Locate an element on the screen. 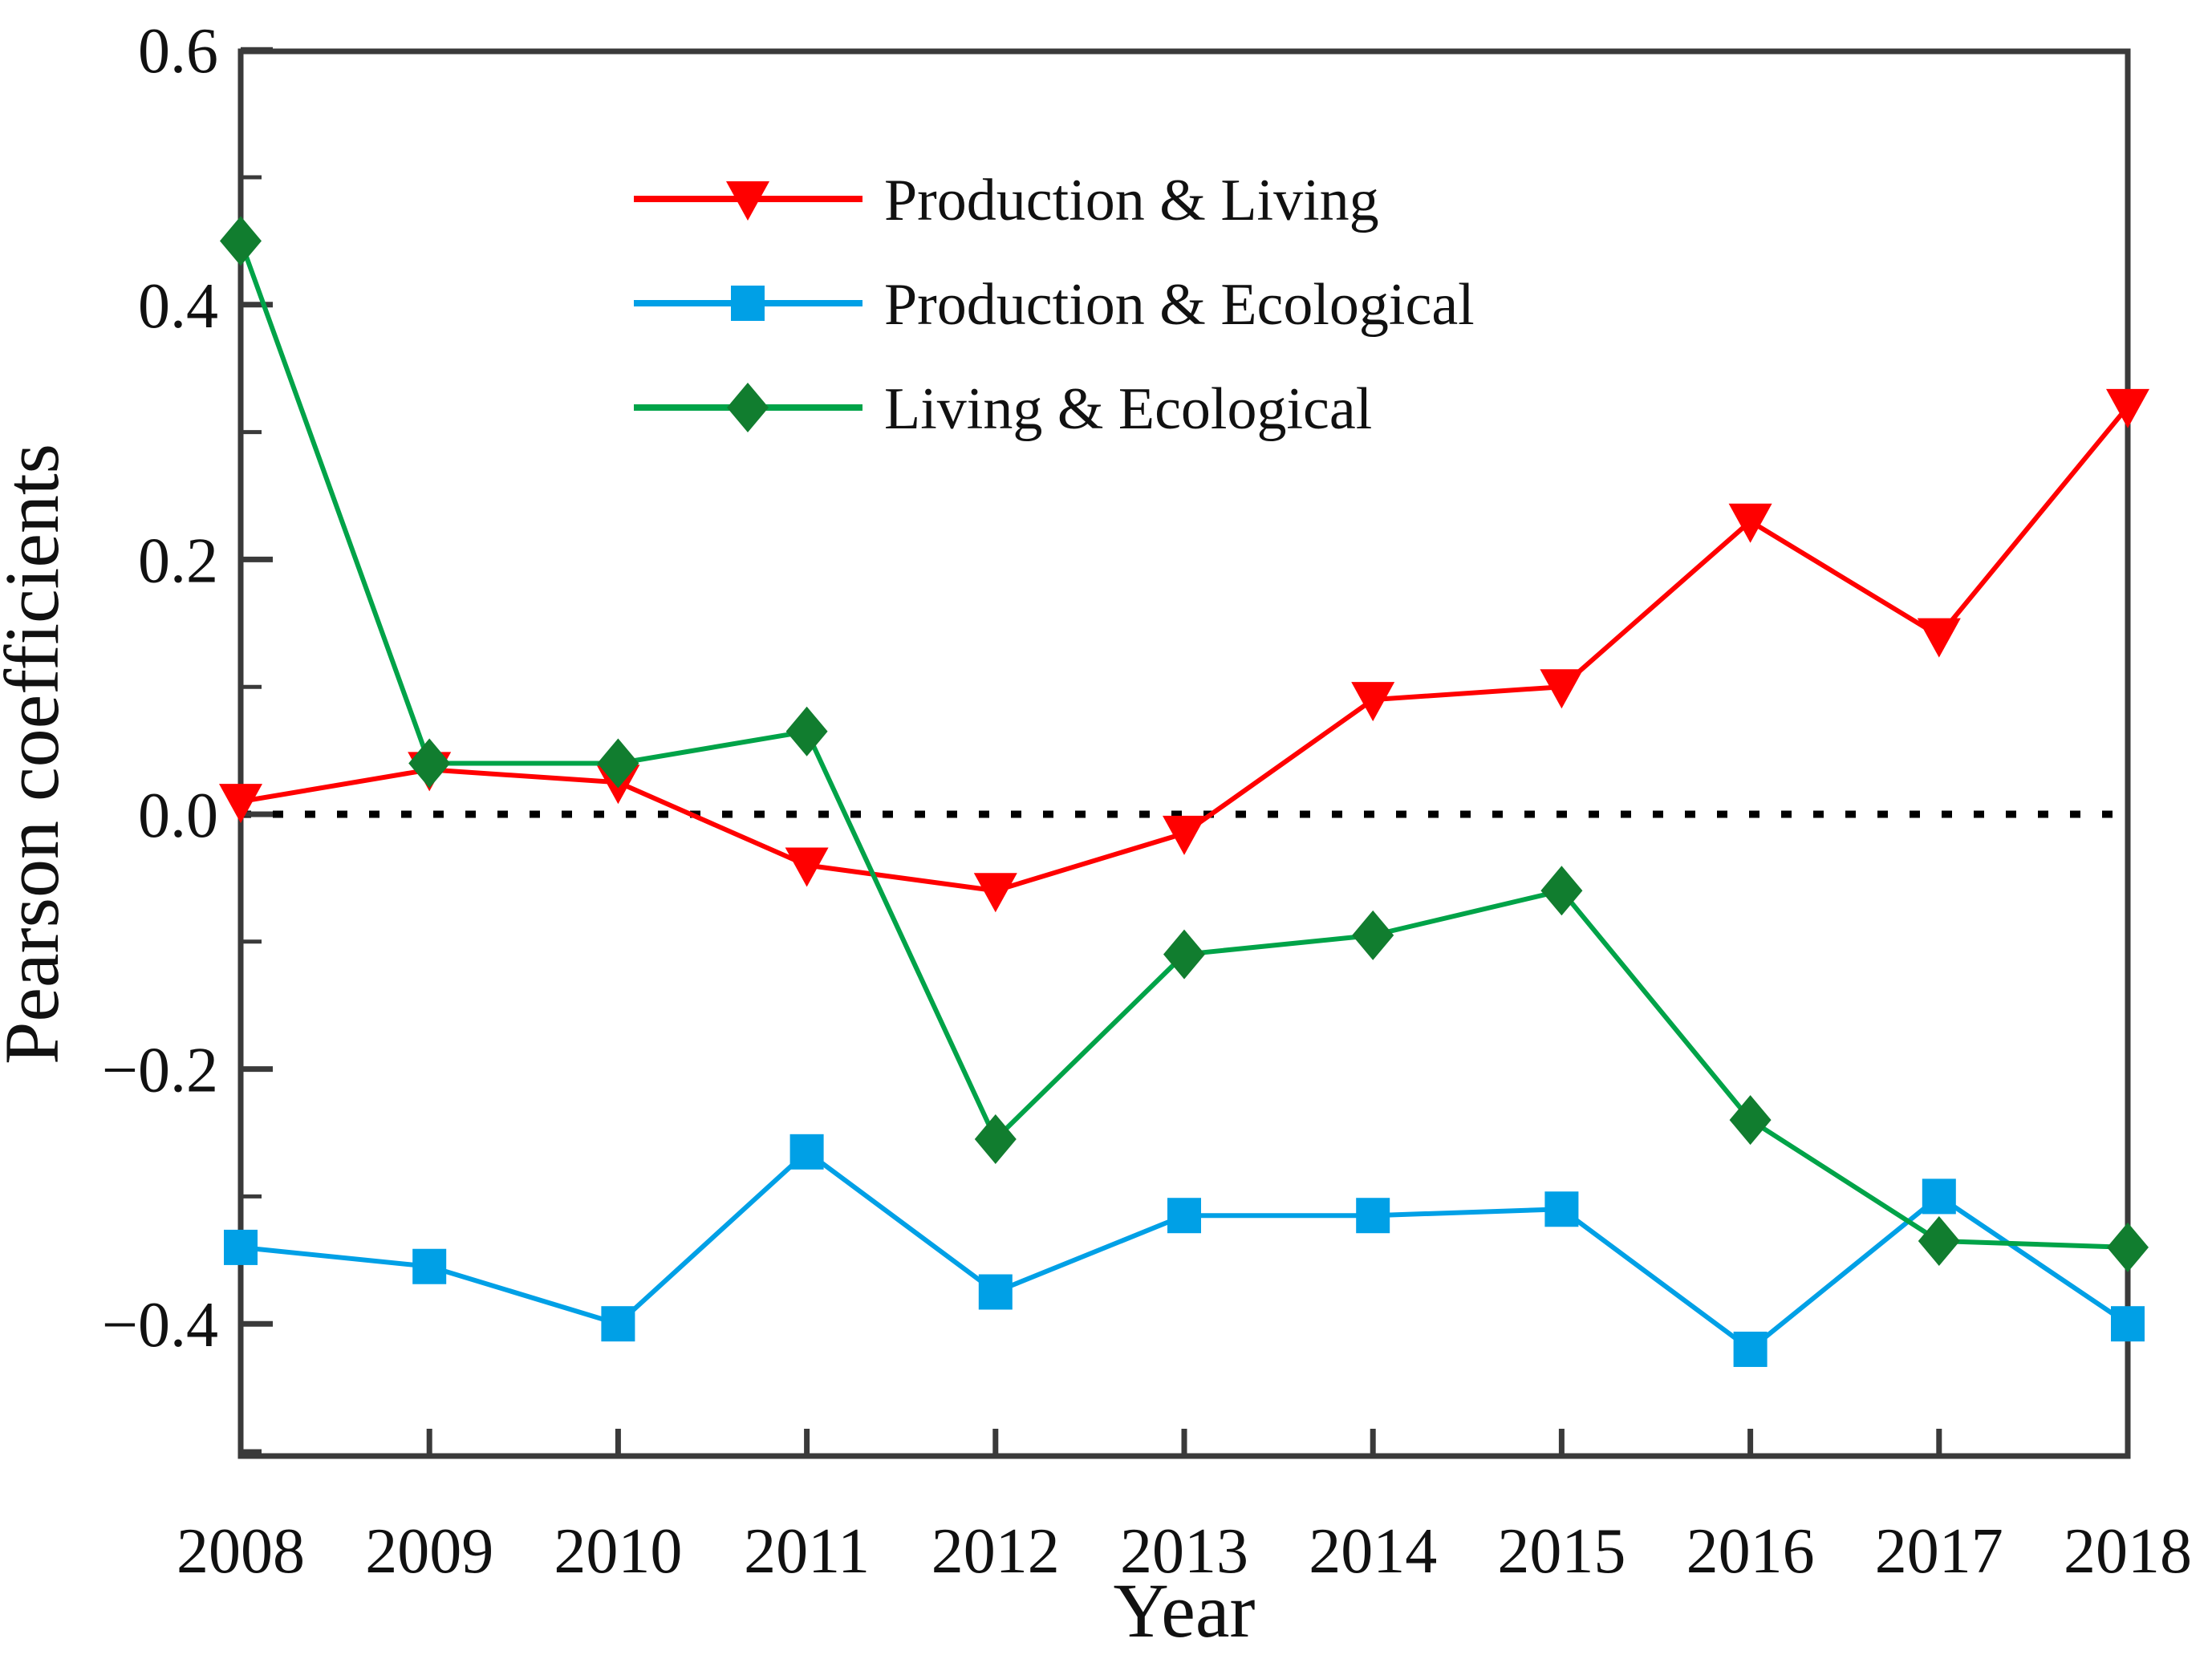 The height and width of the screenshot is (1663, 2212). x-tick-label: 2014 is located at coordinates (1373, 1551).